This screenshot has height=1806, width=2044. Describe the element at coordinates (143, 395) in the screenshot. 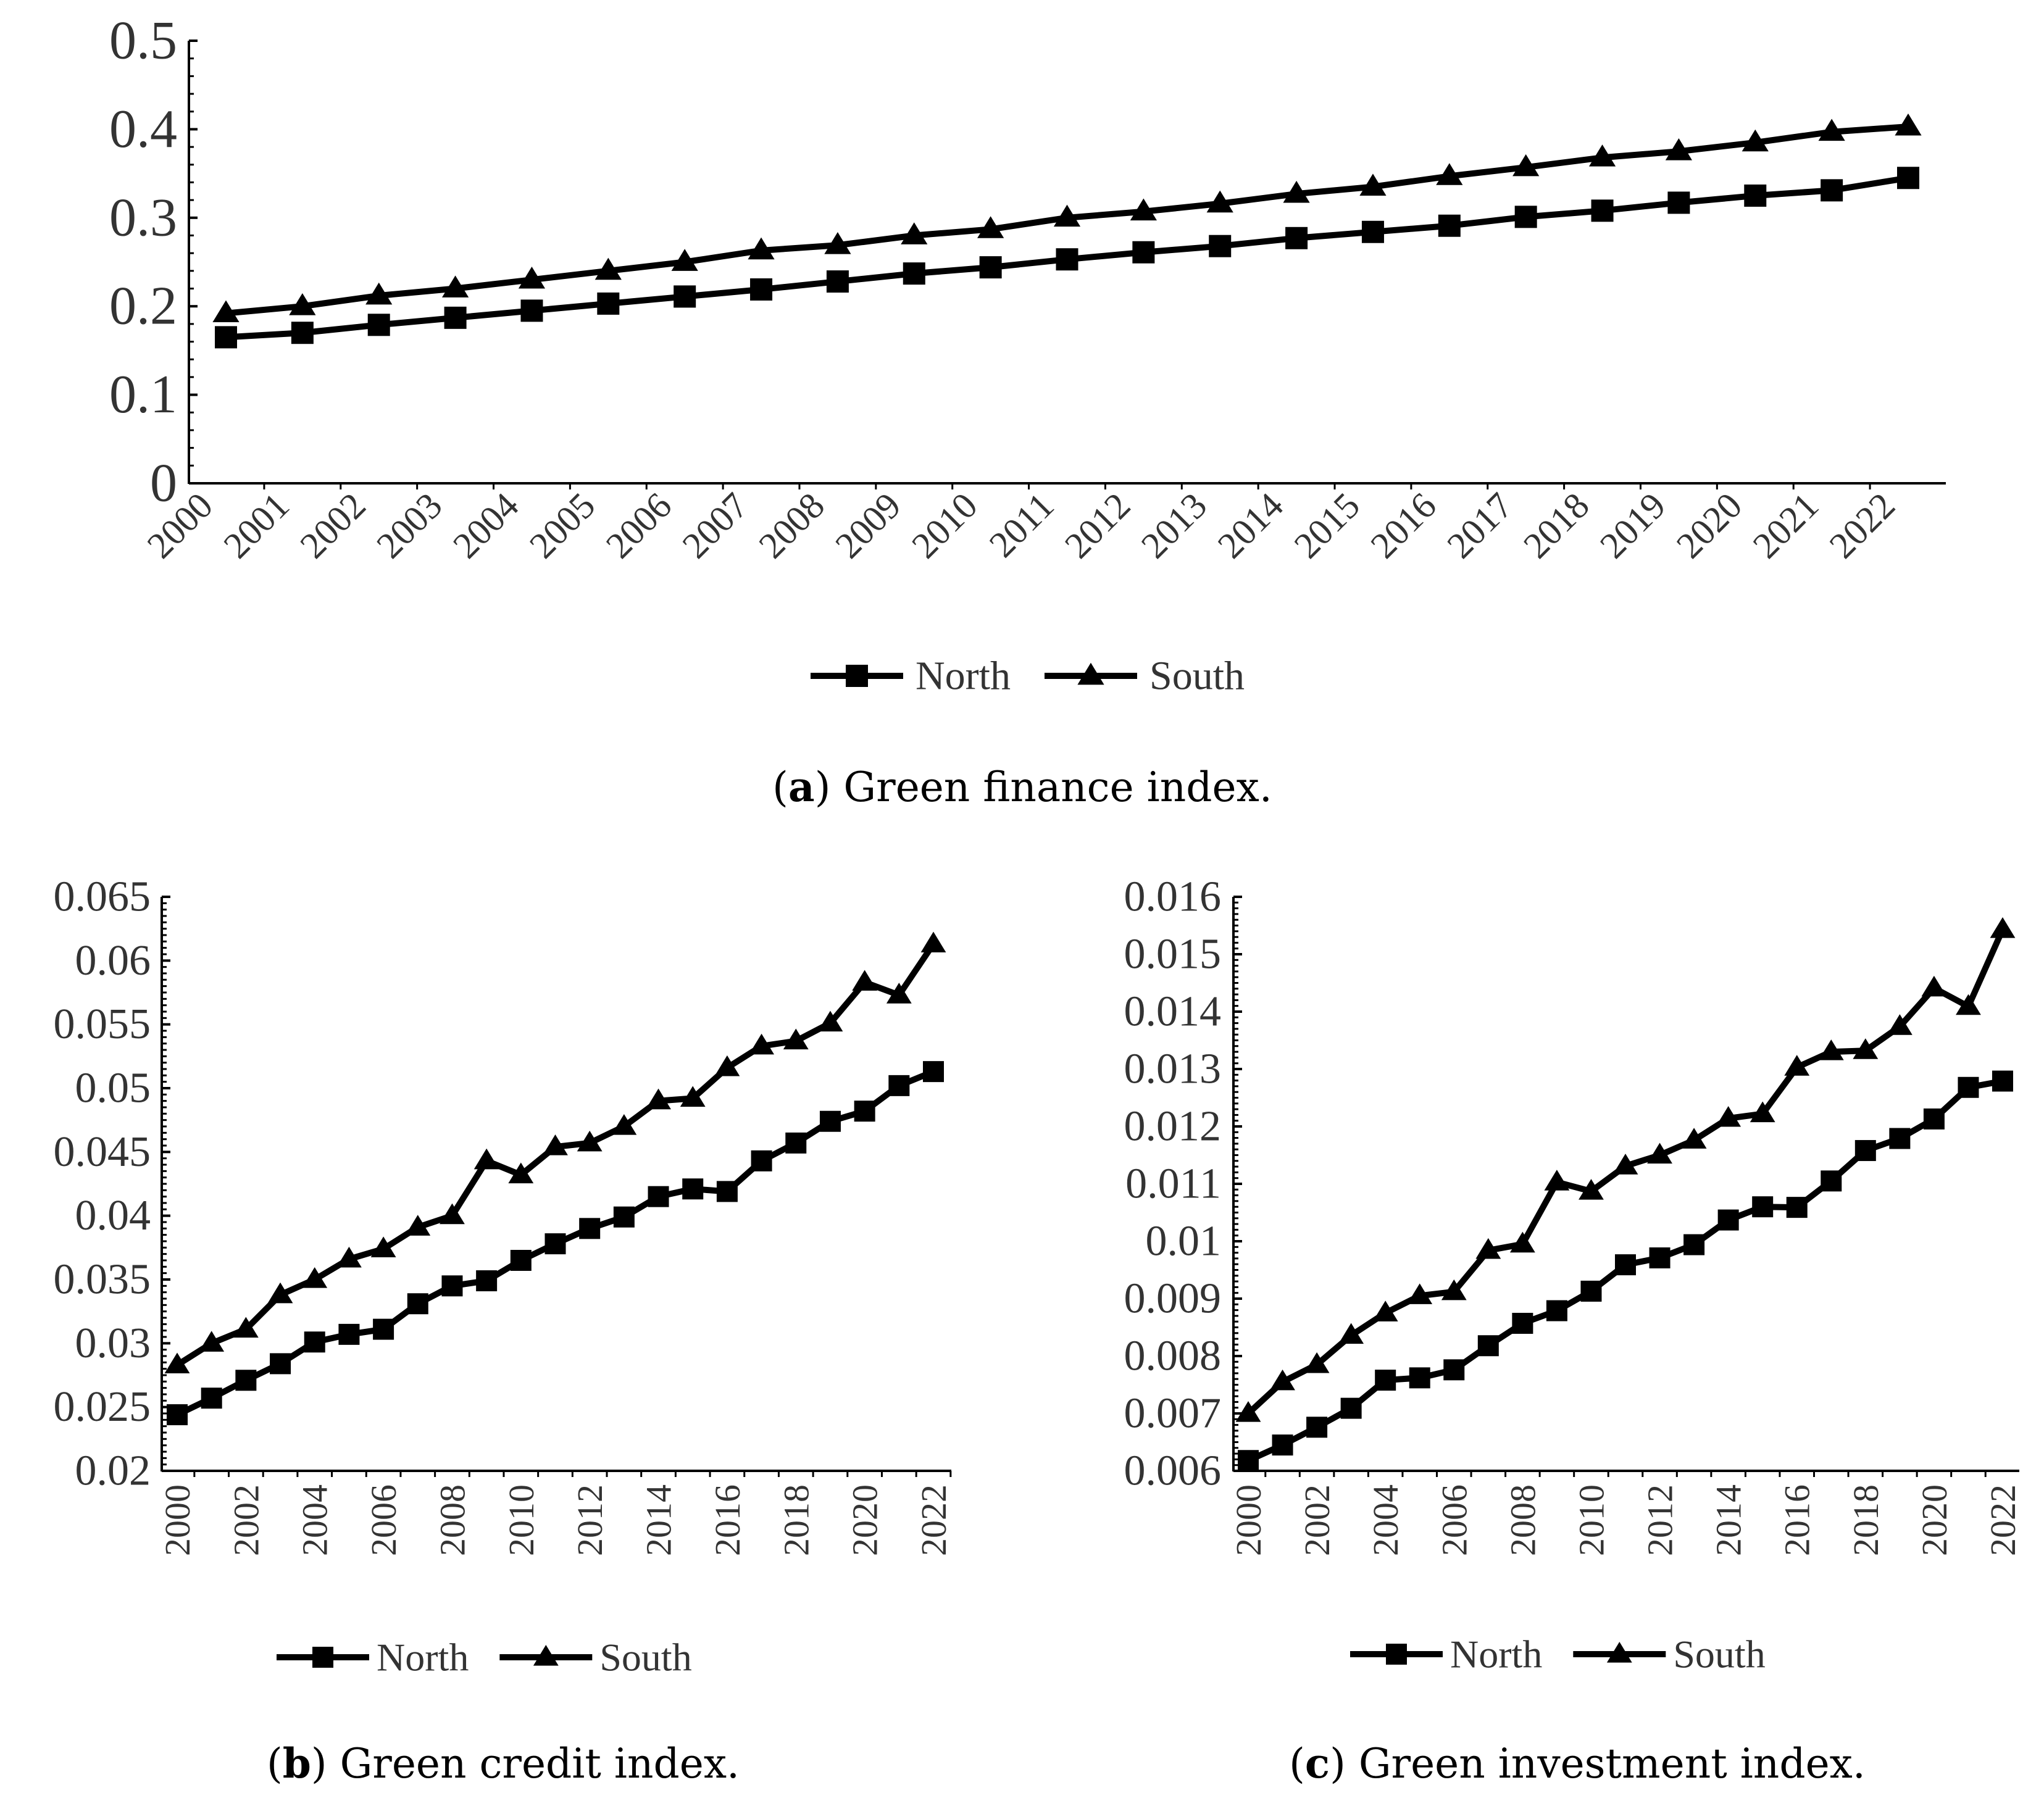

I see `y-tick-label: 0.1` at that location.